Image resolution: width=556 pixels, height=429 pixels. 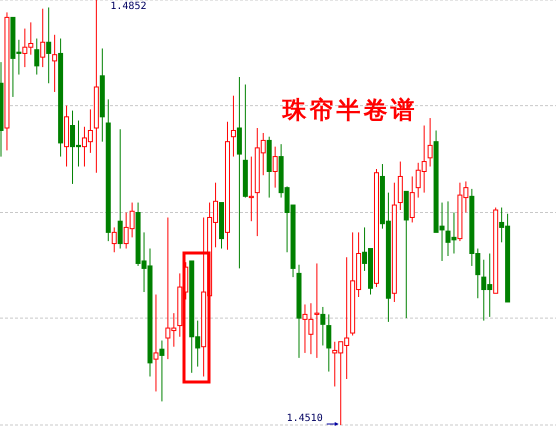 What do you see at coordinates (128, 6) in the screenshot?
I see `annotation: 1.4852` at bounding box center [128, 6].